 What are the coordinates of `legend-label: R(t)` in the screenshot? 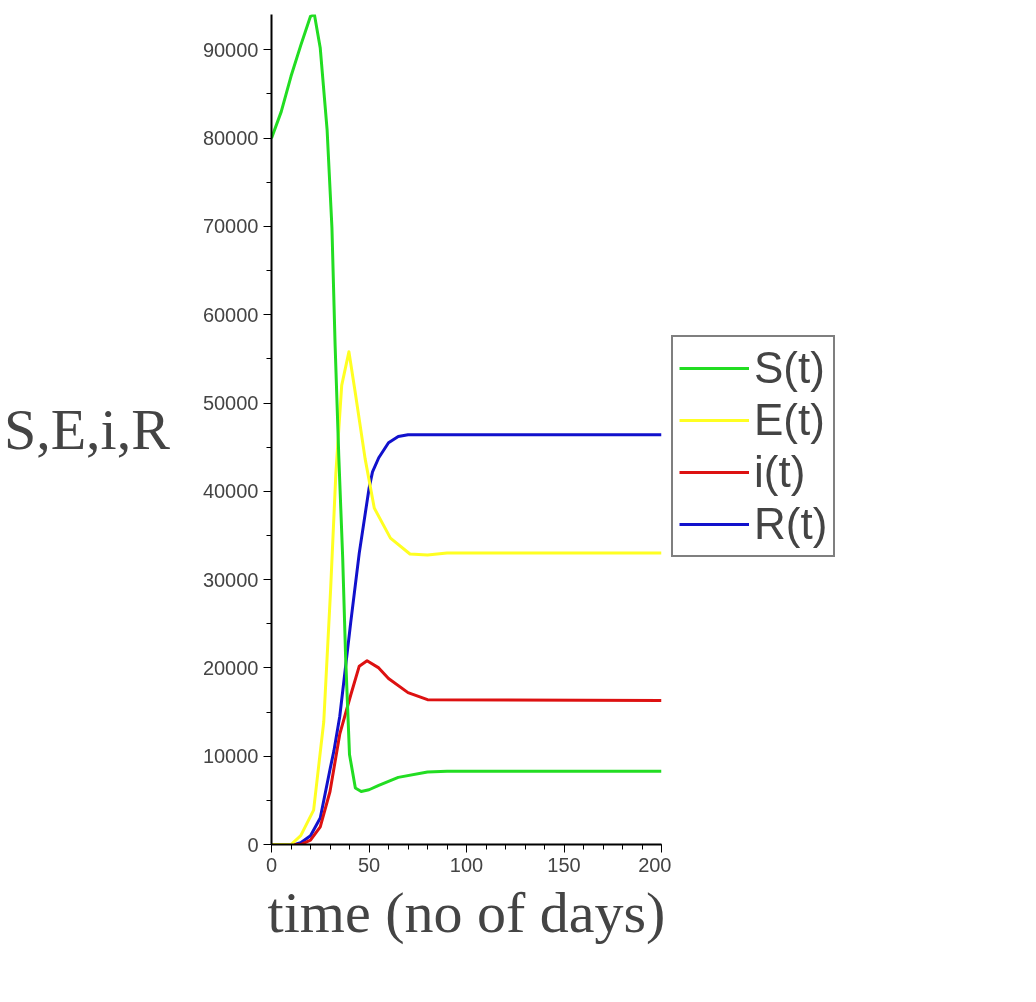 It's located at (791, 523).